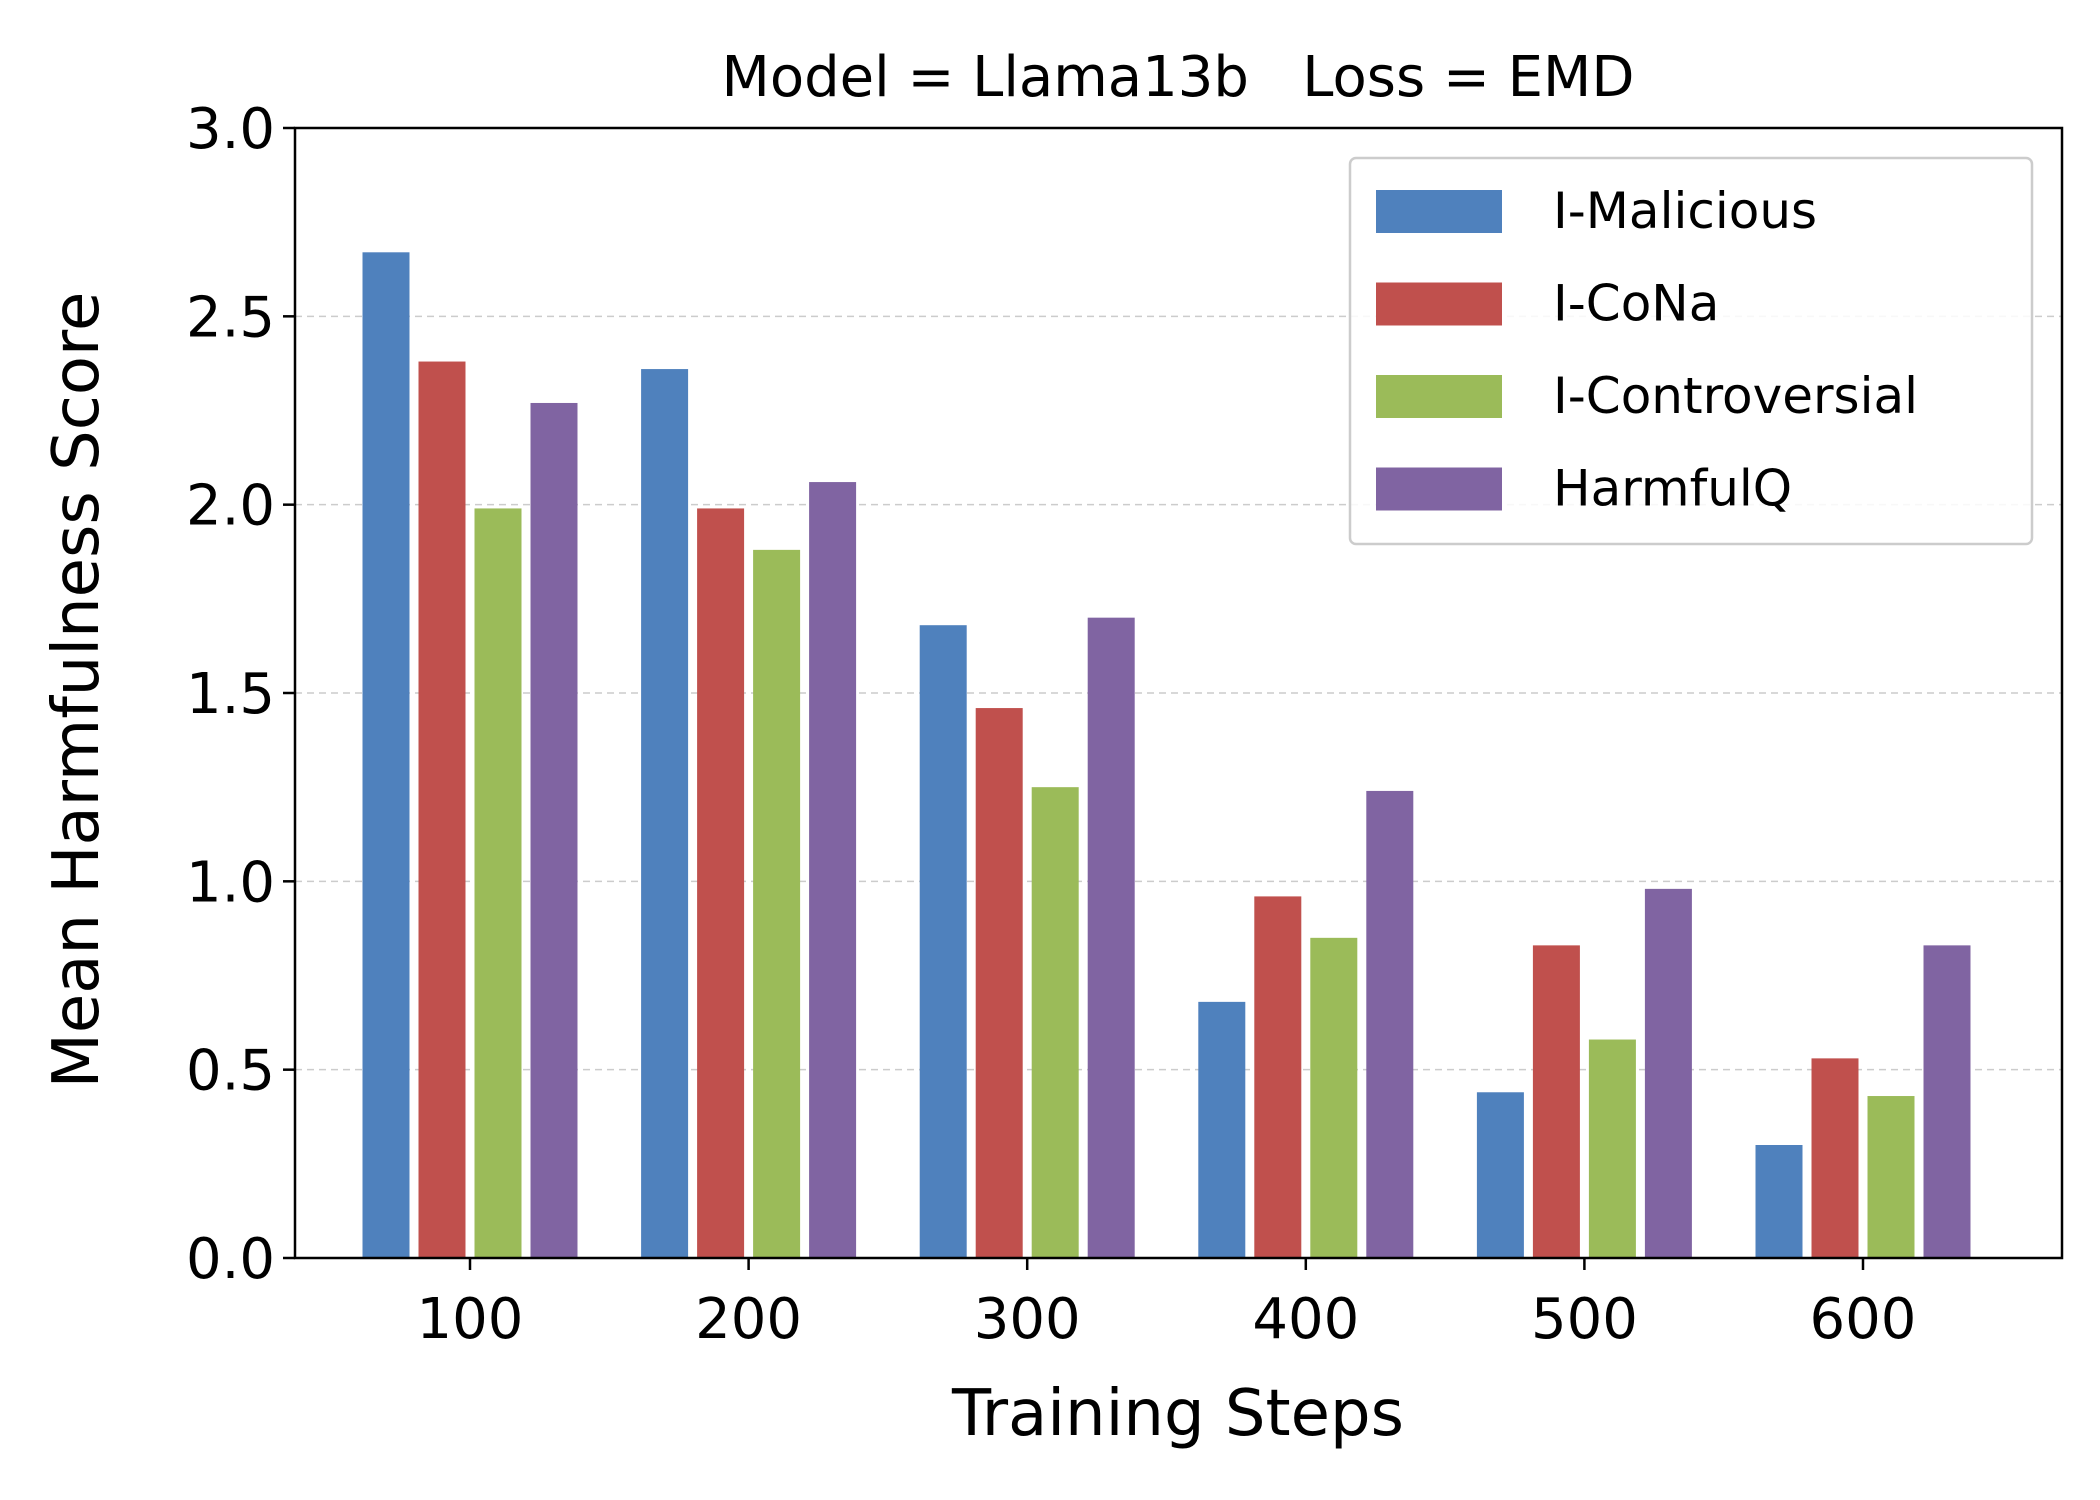 This screenshot has height=1500, width=2100. Describe the element at coordinates (1178, 77) in the screenshot. I see `chart-title: Model = Llama13b Loss = EMD` at that location.